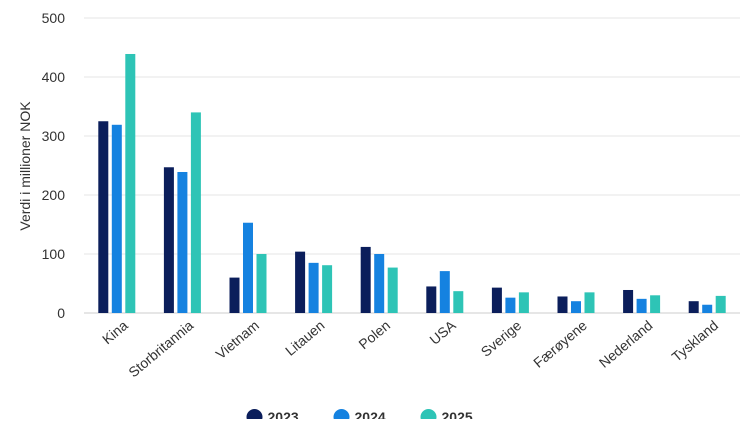 This screenshot has width=746, height=424. I want to click on y-tick-label: 500, so click(54, 18).